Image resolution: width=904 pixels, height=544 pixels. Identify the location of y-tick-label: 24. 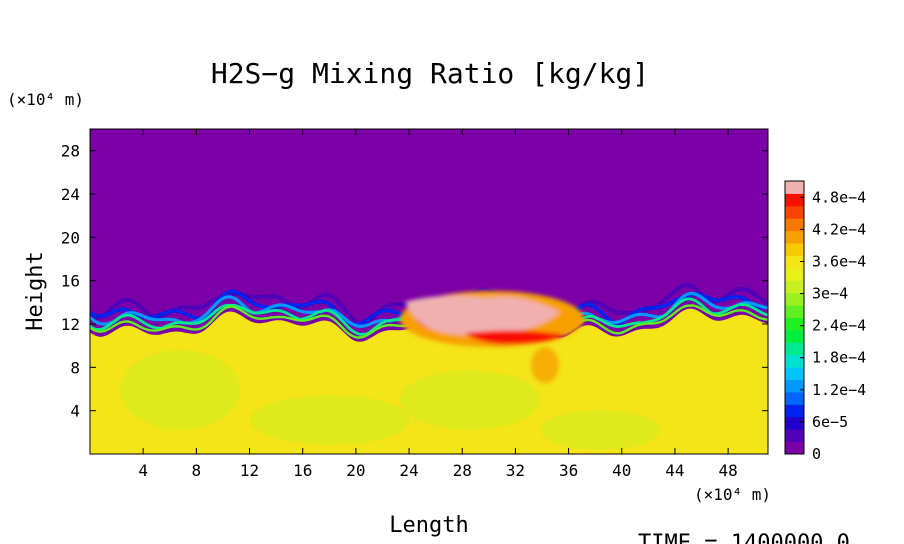
(70, 194).